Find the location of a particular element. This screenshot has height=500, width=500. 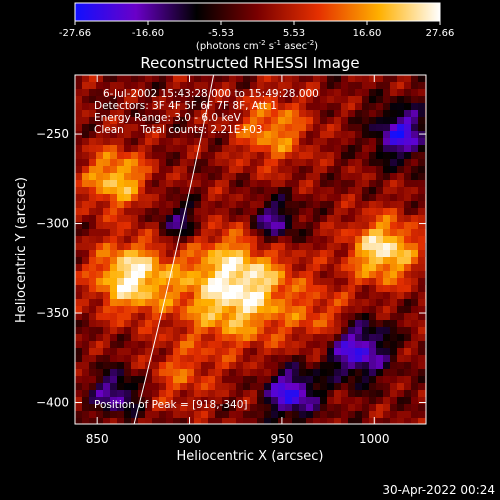

x-axis-label: Heliocentric X (arcsec) is located at coordinates (250, 456).